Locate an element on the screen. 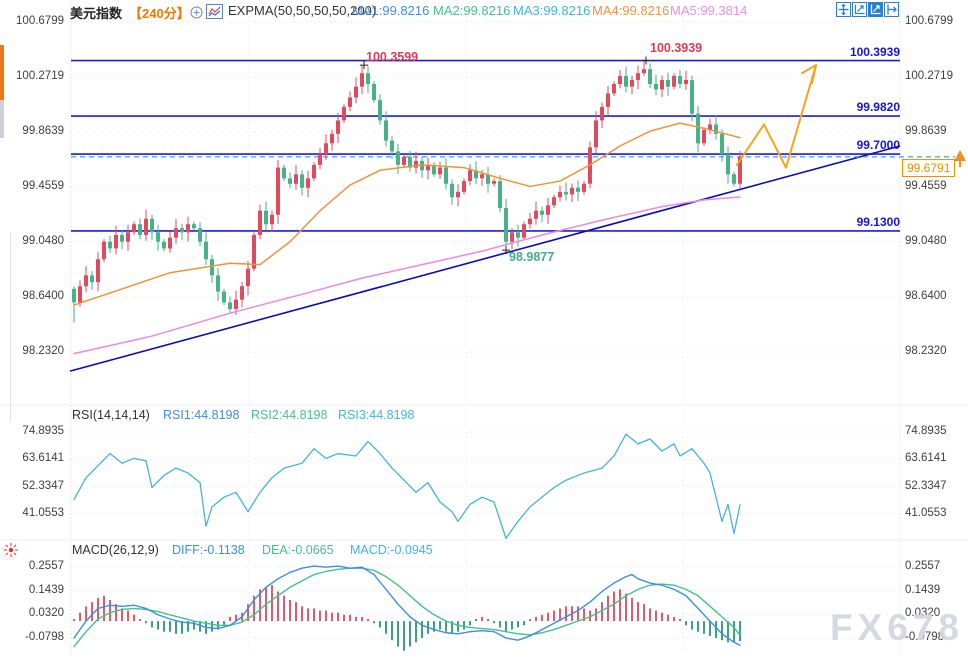 The height and width of the screenshot is (659, 968). rsi2-value: RSI2:44.8198 is located at coordinates (289, 415).